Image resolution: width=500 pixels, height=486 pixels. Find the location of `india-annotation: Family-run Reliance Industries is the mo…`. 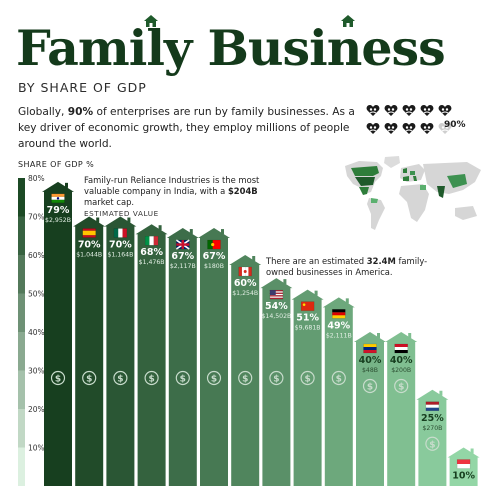

india-annotation: Family-run Reliance Industries is the mo… is located at coordinates (172, 191).